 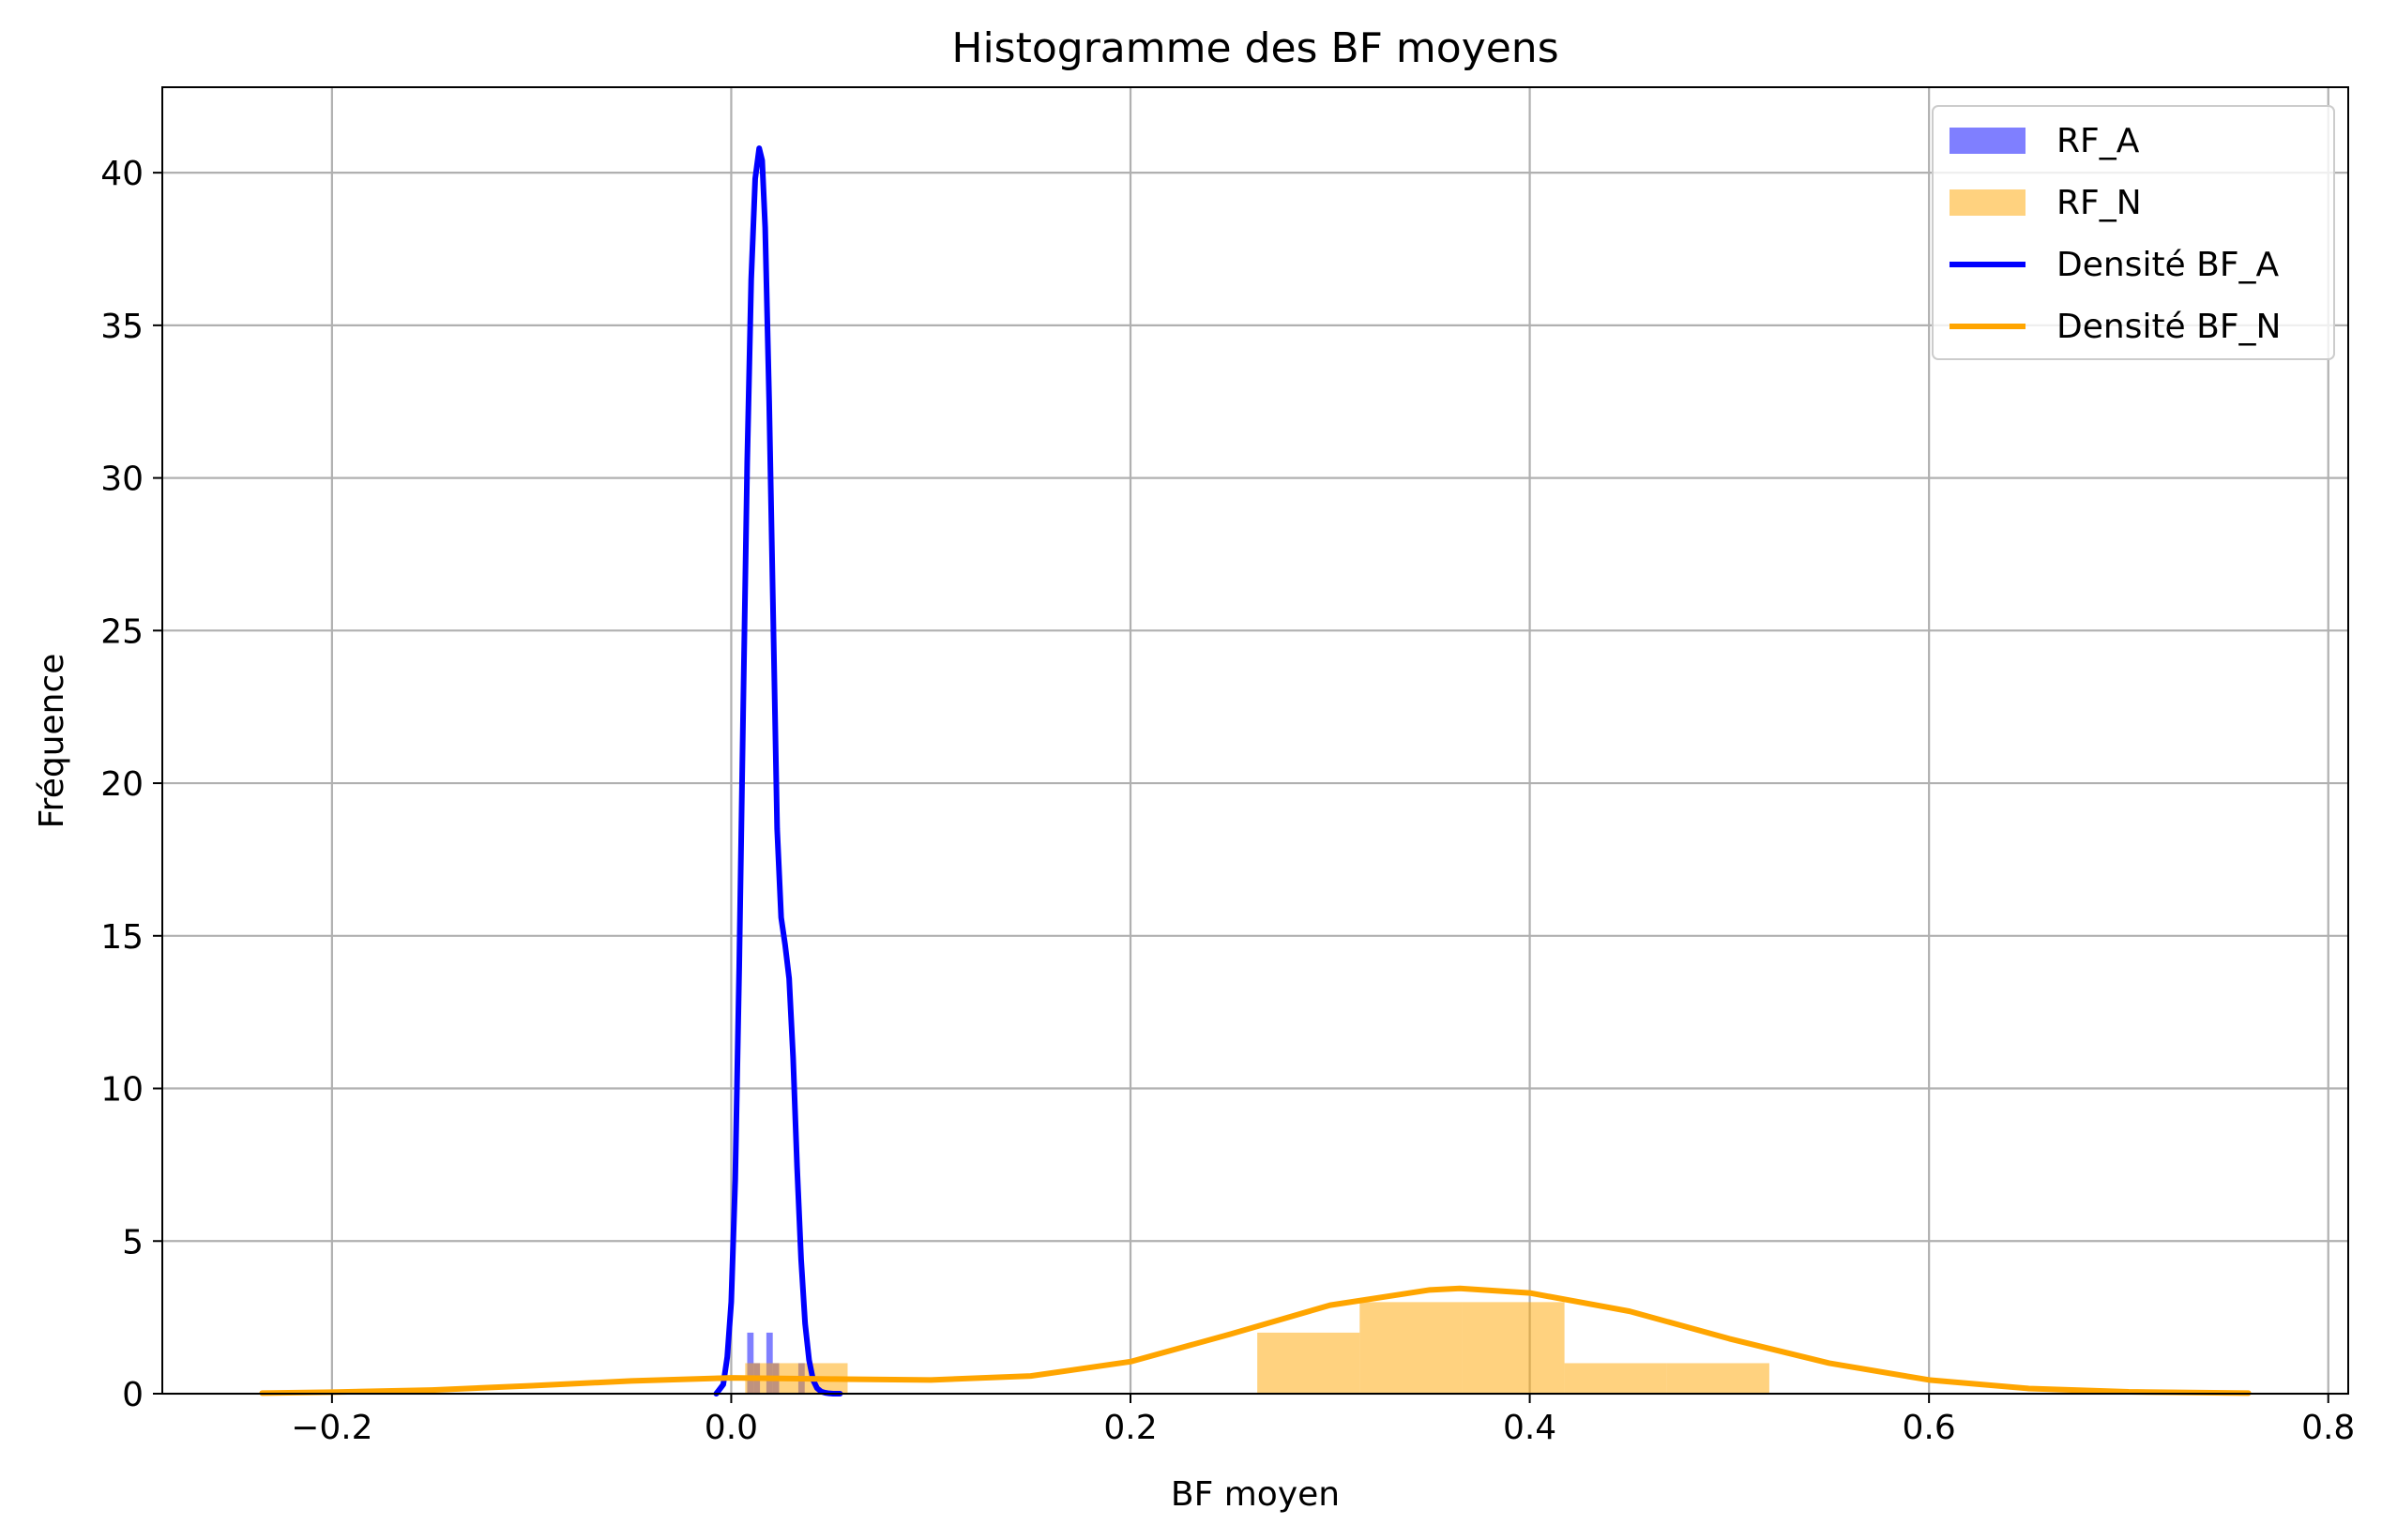 I want to click on x-tick-label: 0.6, so click(x=1929, y=1428).